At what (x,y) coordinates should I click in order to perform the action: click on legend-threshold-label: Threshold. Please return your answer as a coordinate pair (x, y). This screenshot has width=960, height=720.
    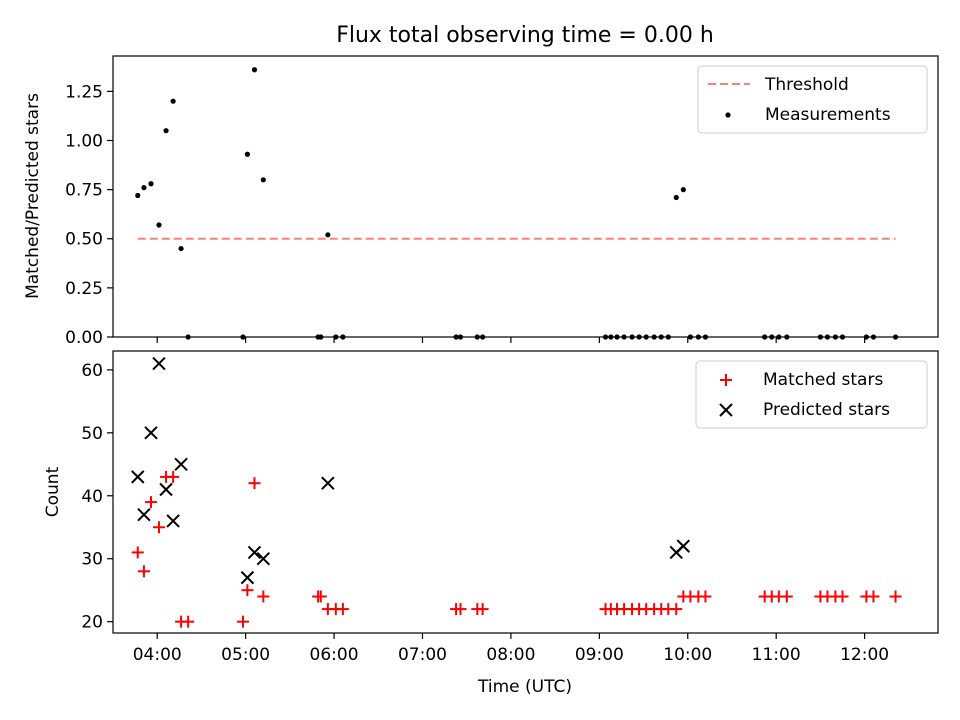
    Looking at the image, I should click on (806, 85).